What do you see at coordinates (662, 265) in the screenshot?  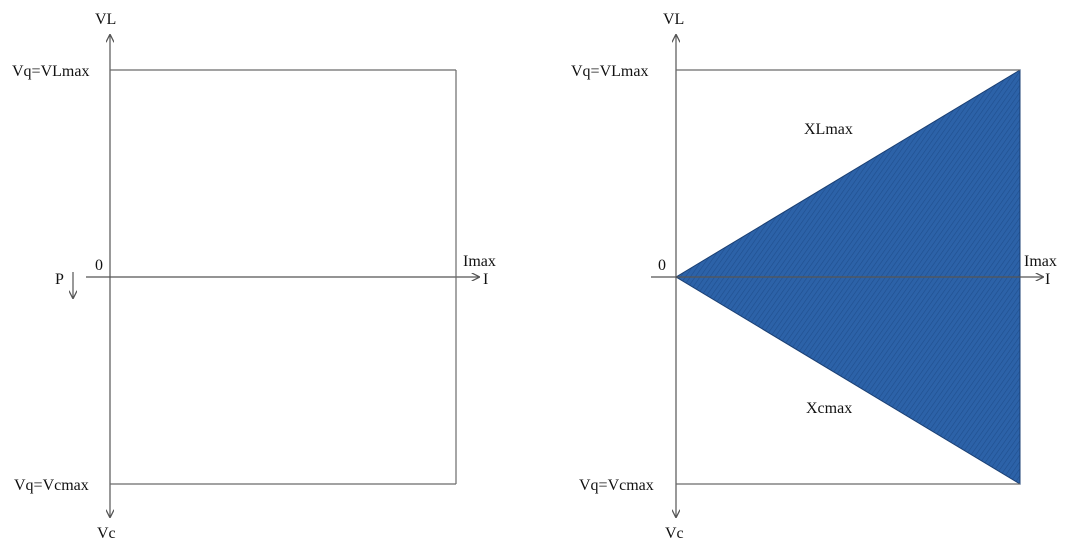 I see `right-origin-label: 0` at bounding box center [662, 265].